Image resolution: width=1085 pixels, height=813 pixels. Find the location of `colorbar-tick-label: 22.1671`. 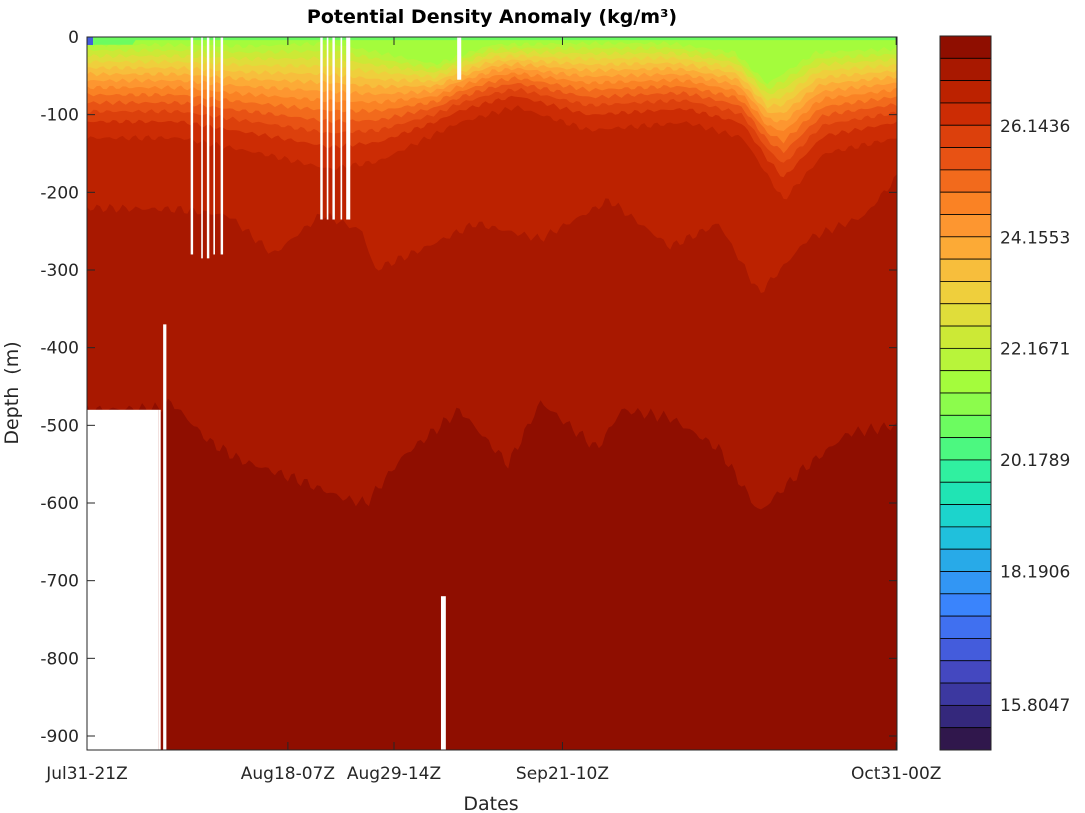

colorbar-tick-label: 22.1671 is located at coordinates (1035, 350).